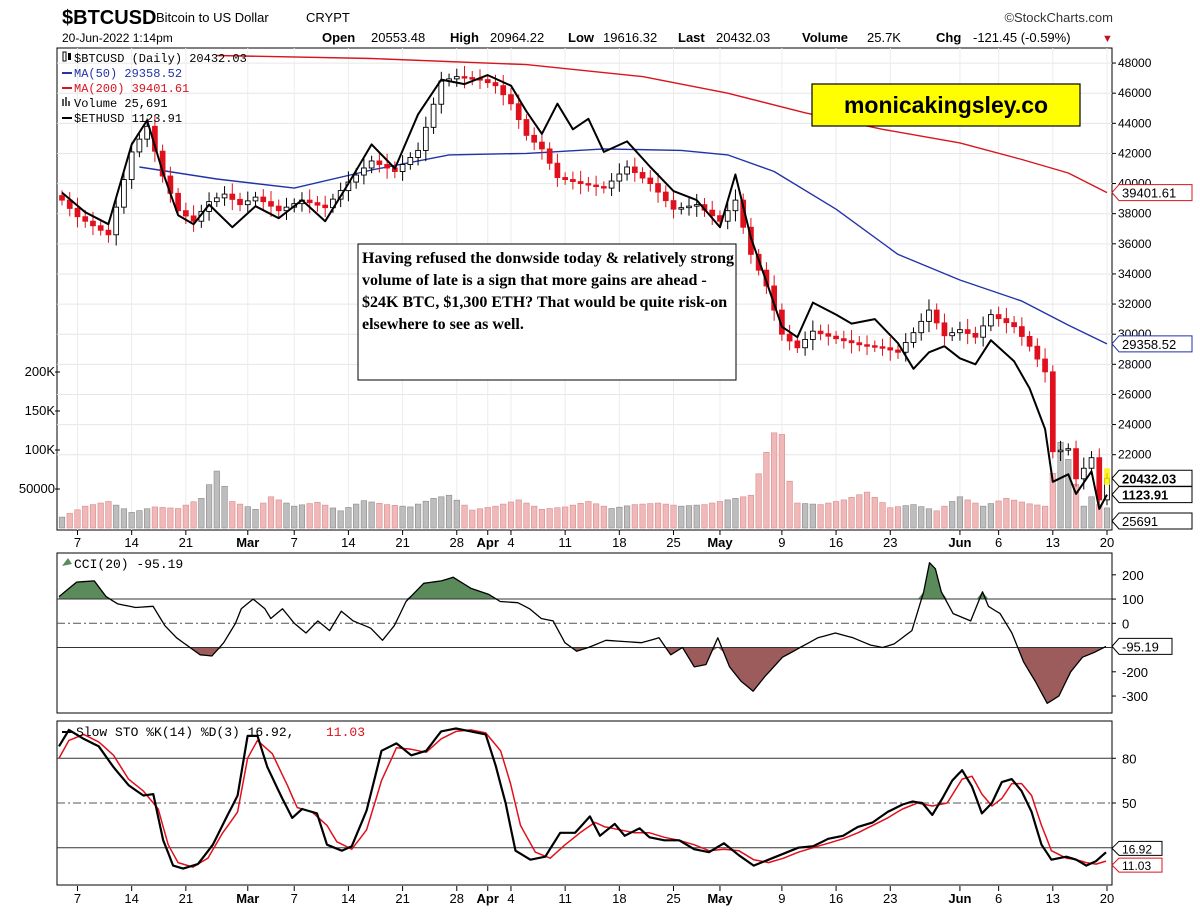 This screenshot has width=1200, height=913. I want to click on price-tick-label: 48000, so click(1135, 63).